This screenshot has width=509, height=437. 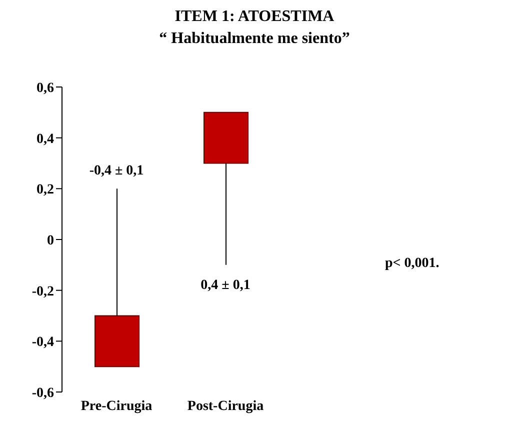 What do you see at coordinates (225, 285) in the screenshot?
I see `annotation: 0,4 ± 0,1` at bounding box center [225, 285].